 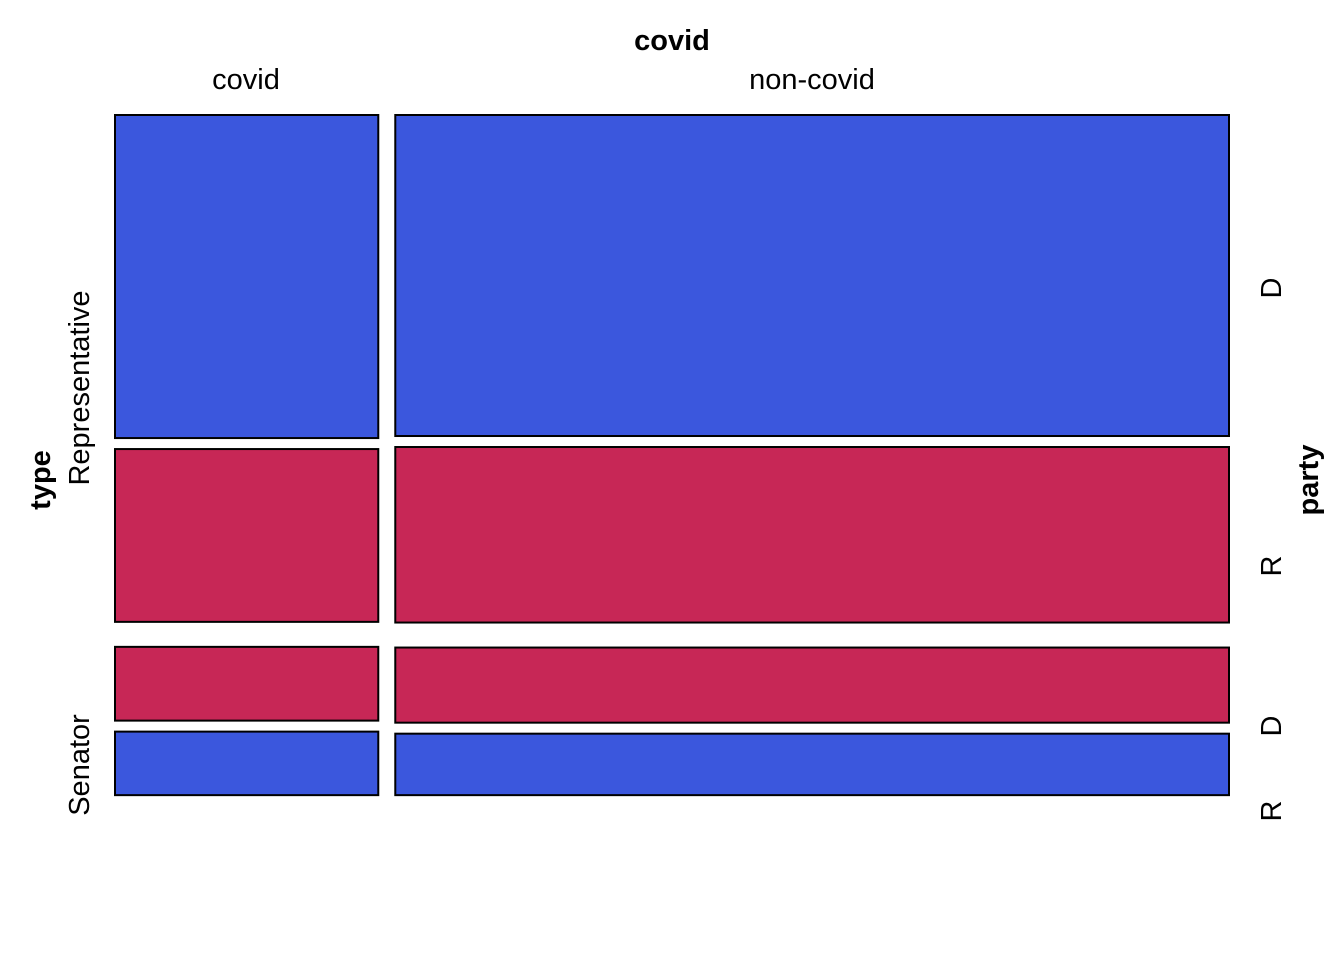 I want to click on tile-covid-representative-r, so click(x=247, y=535).